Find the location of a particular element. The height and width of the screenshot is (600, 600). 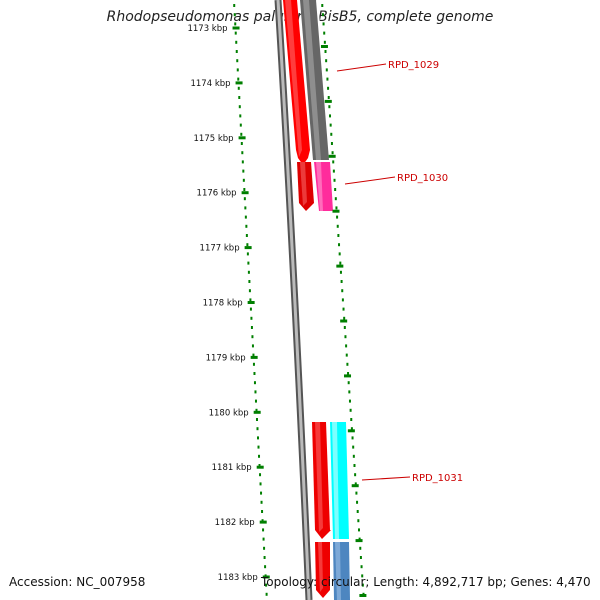

feature-rpd-1029-forward is located at coordinates (296, 82).